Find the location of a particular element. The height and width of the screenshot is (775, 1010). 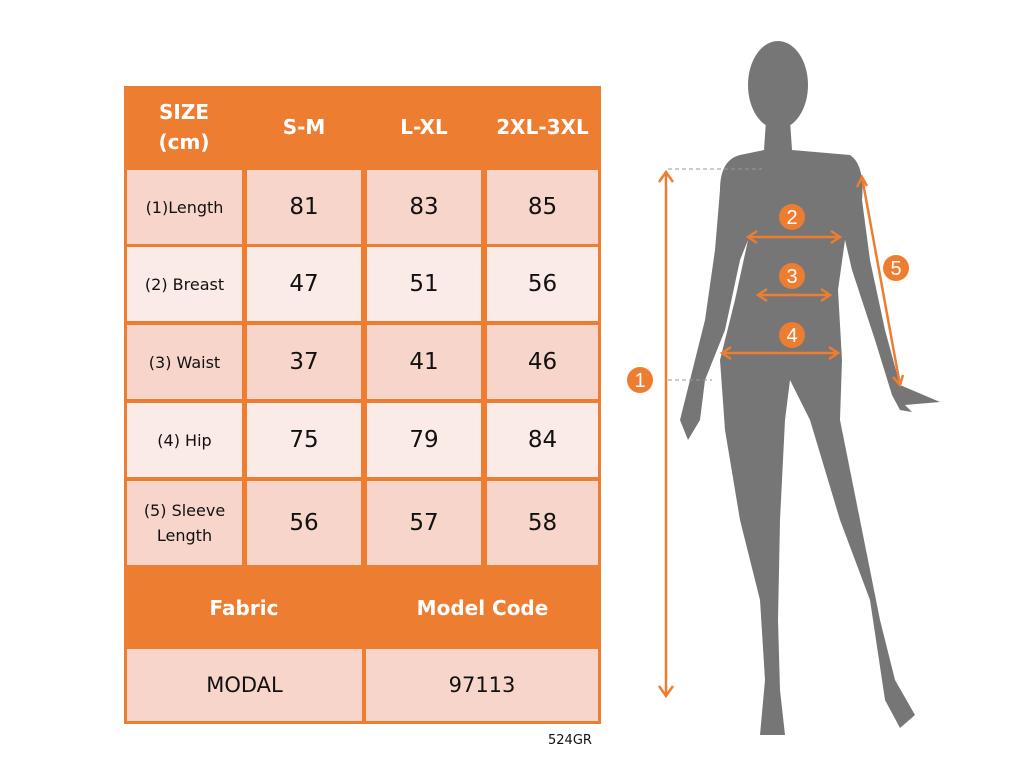

header-fabric: Fabric is located at coordinates (244, 608).